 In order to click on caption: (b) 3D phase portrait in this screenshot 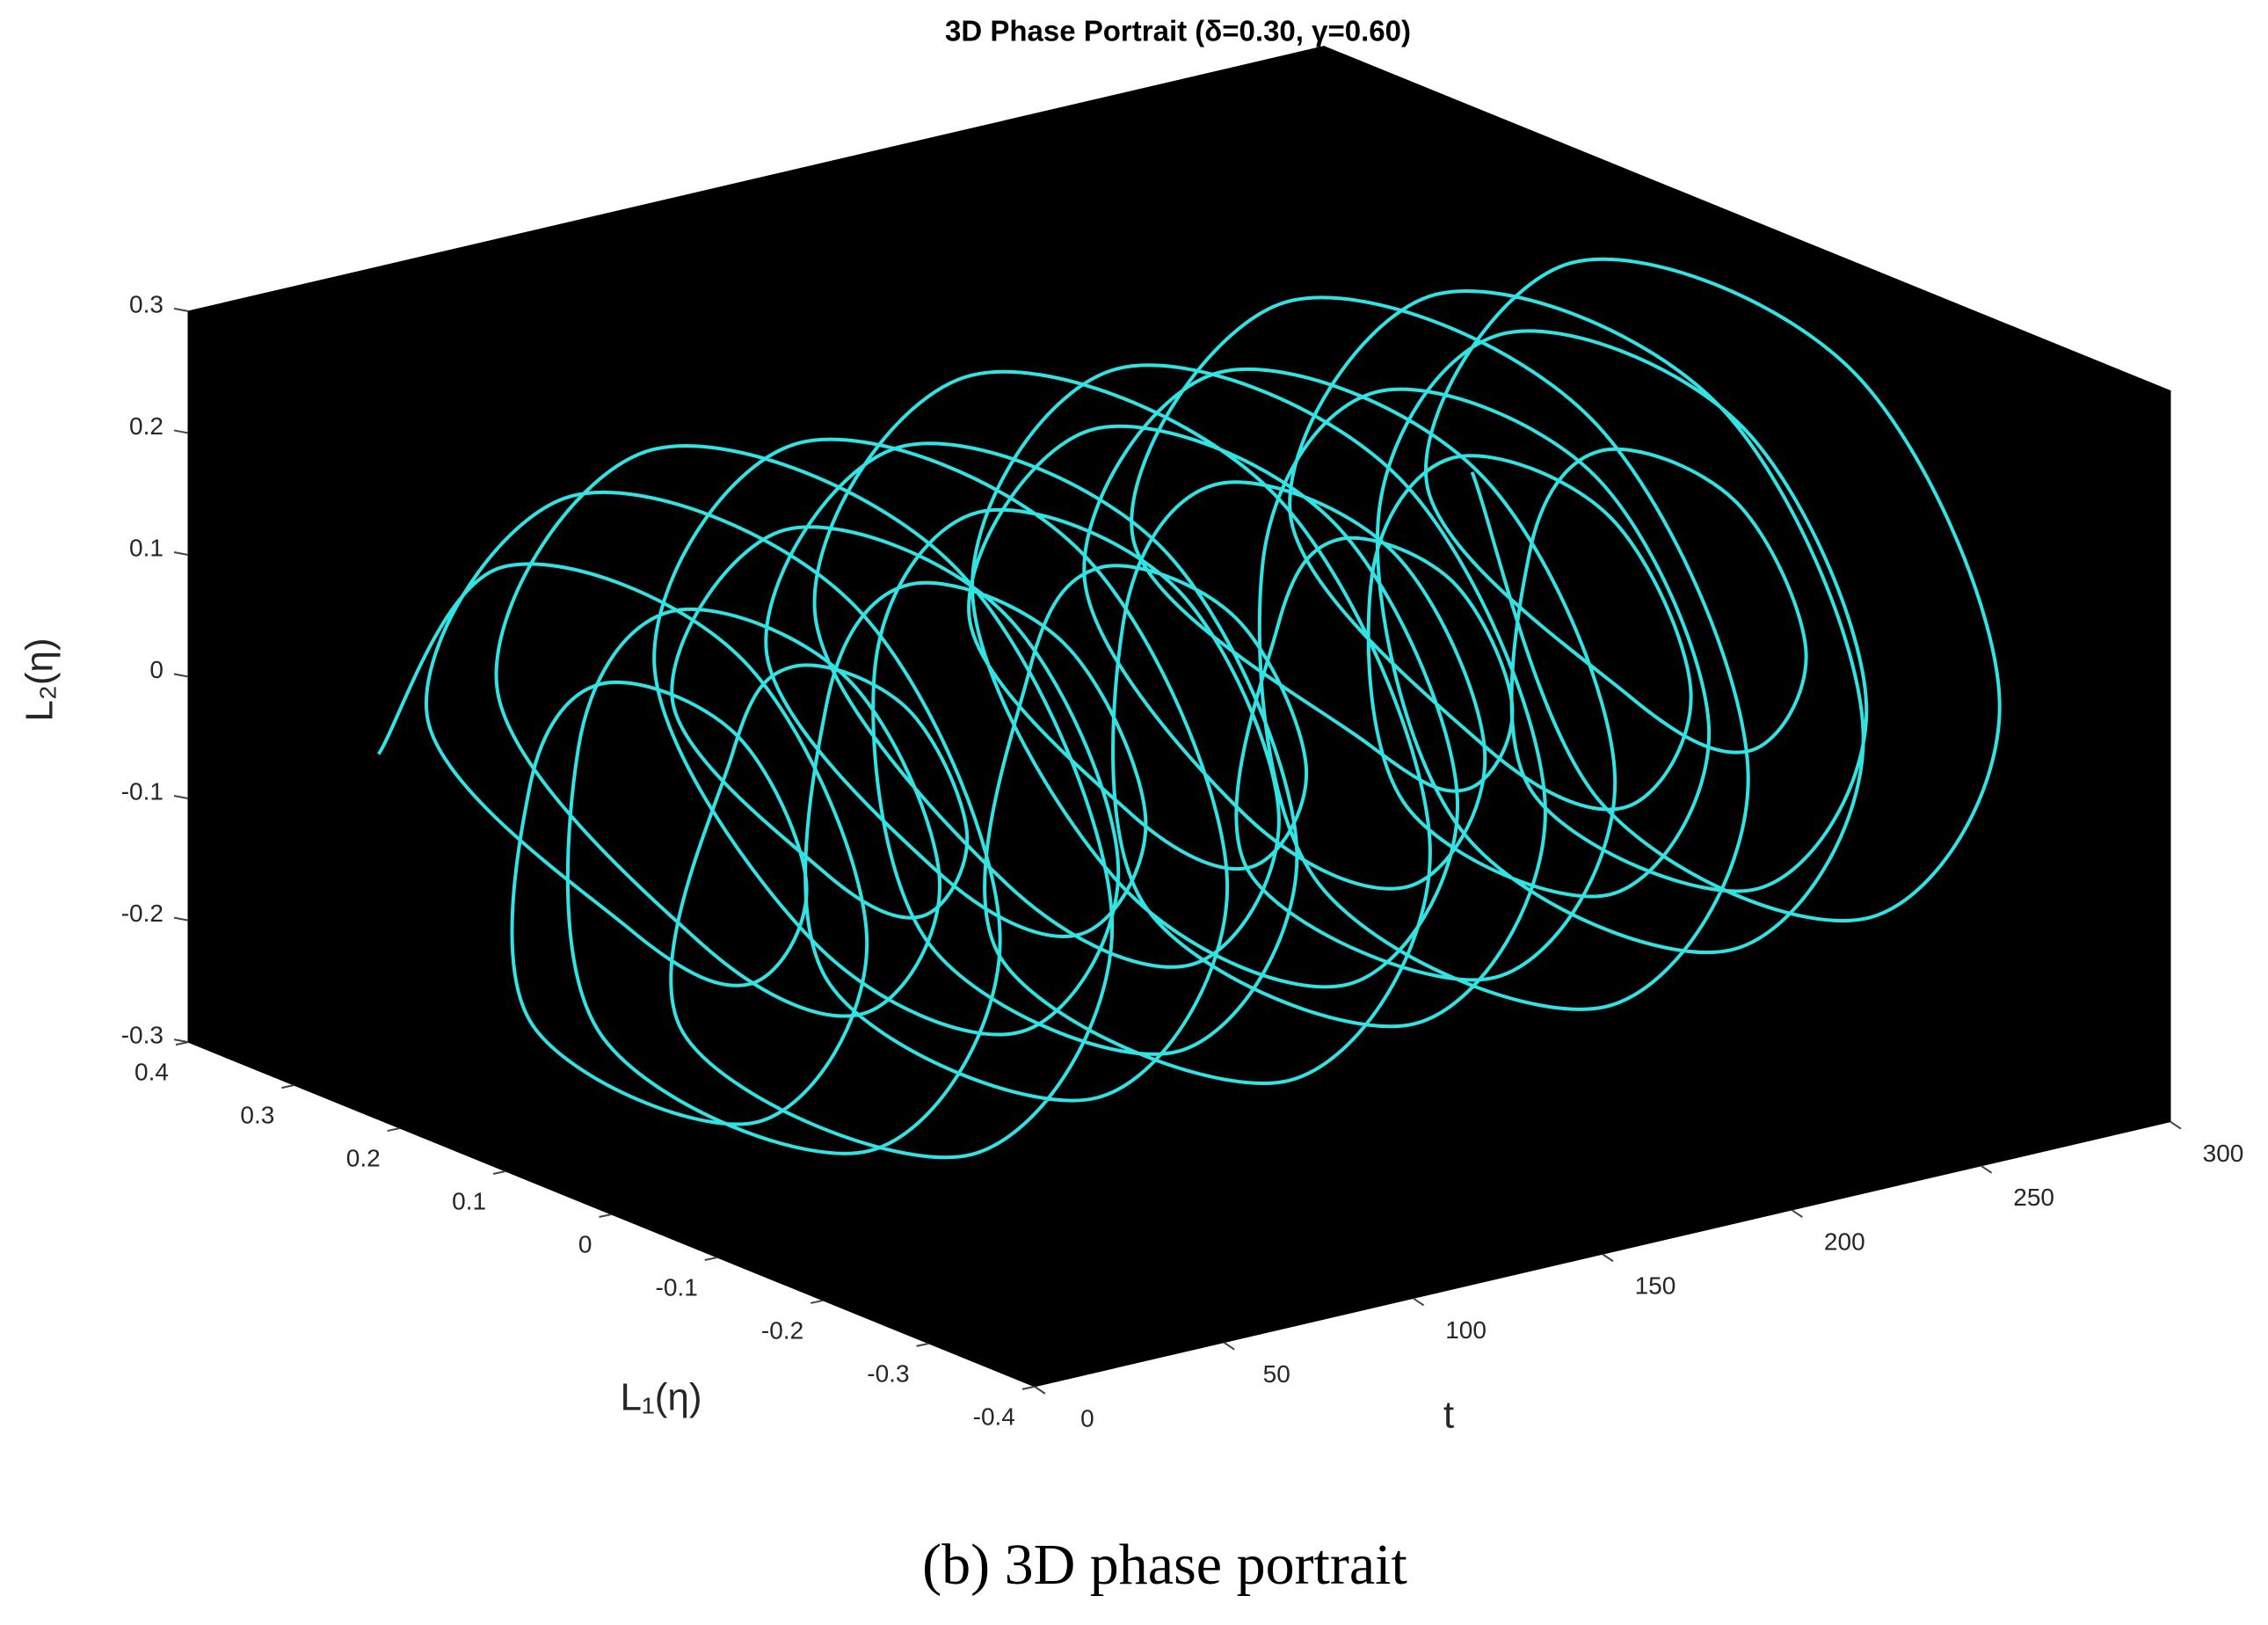, I will do `click(1165, 1565)`.